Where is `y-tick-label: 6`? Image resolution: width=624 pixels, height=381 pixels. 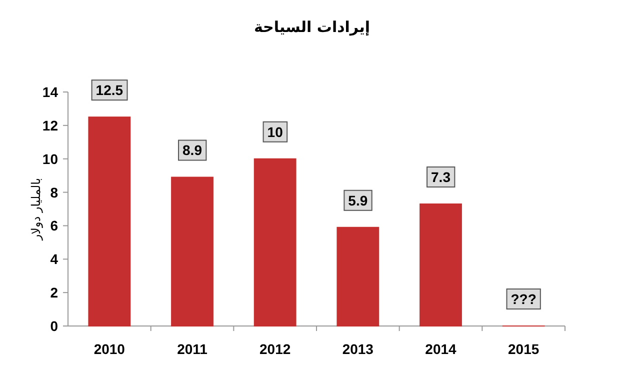 y-tick-label: 6 is located at coordinates (54, 226).